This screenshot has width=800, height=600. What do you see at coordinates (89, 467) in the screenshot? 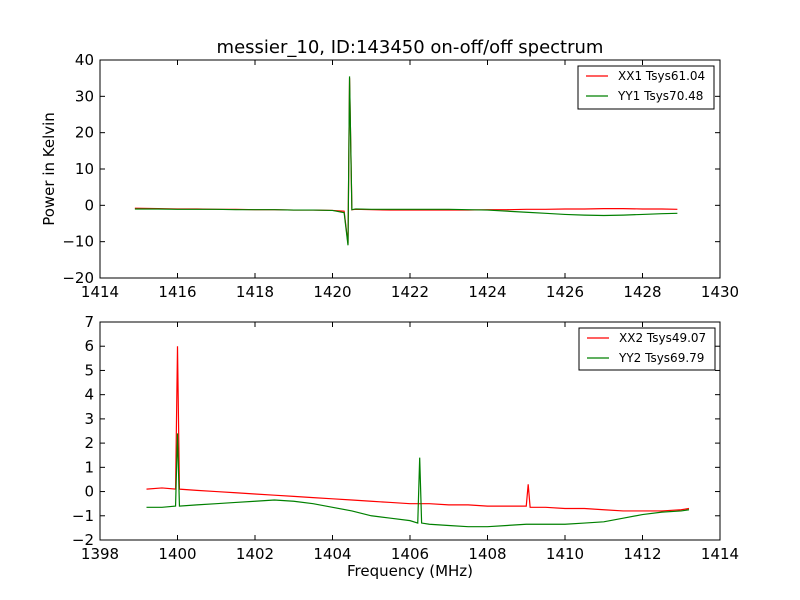
I see `y-tick-label: 1` at bounding box center [89, 467].